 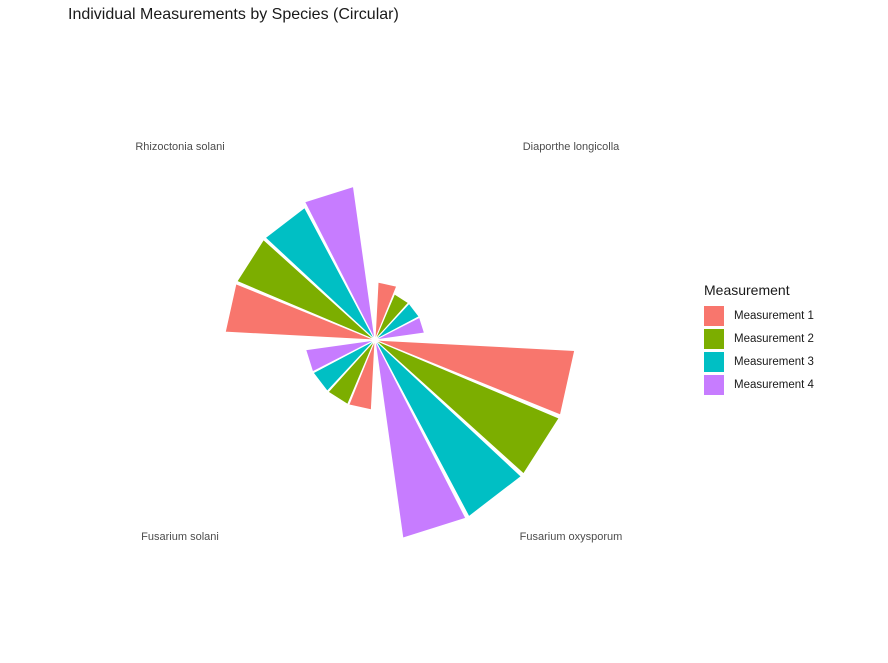 I want to click on legend-title: Measurement, so click(x=747, y=290).